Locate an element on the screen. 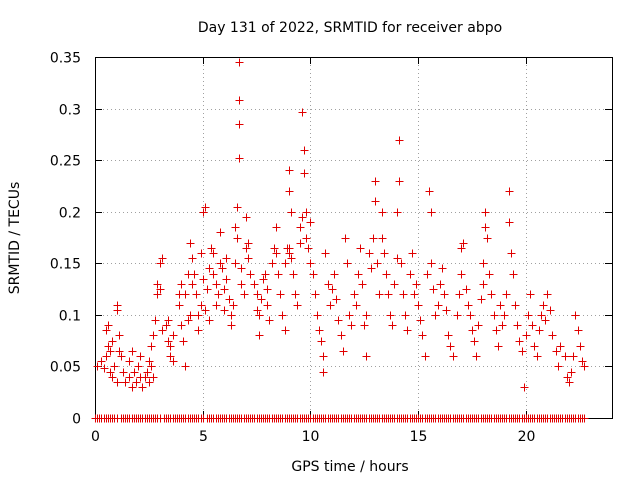 The width and height of the screenshot is (640, 480). y-axis-label: SRMTID / TECUs is located at coordinates (15, 238).